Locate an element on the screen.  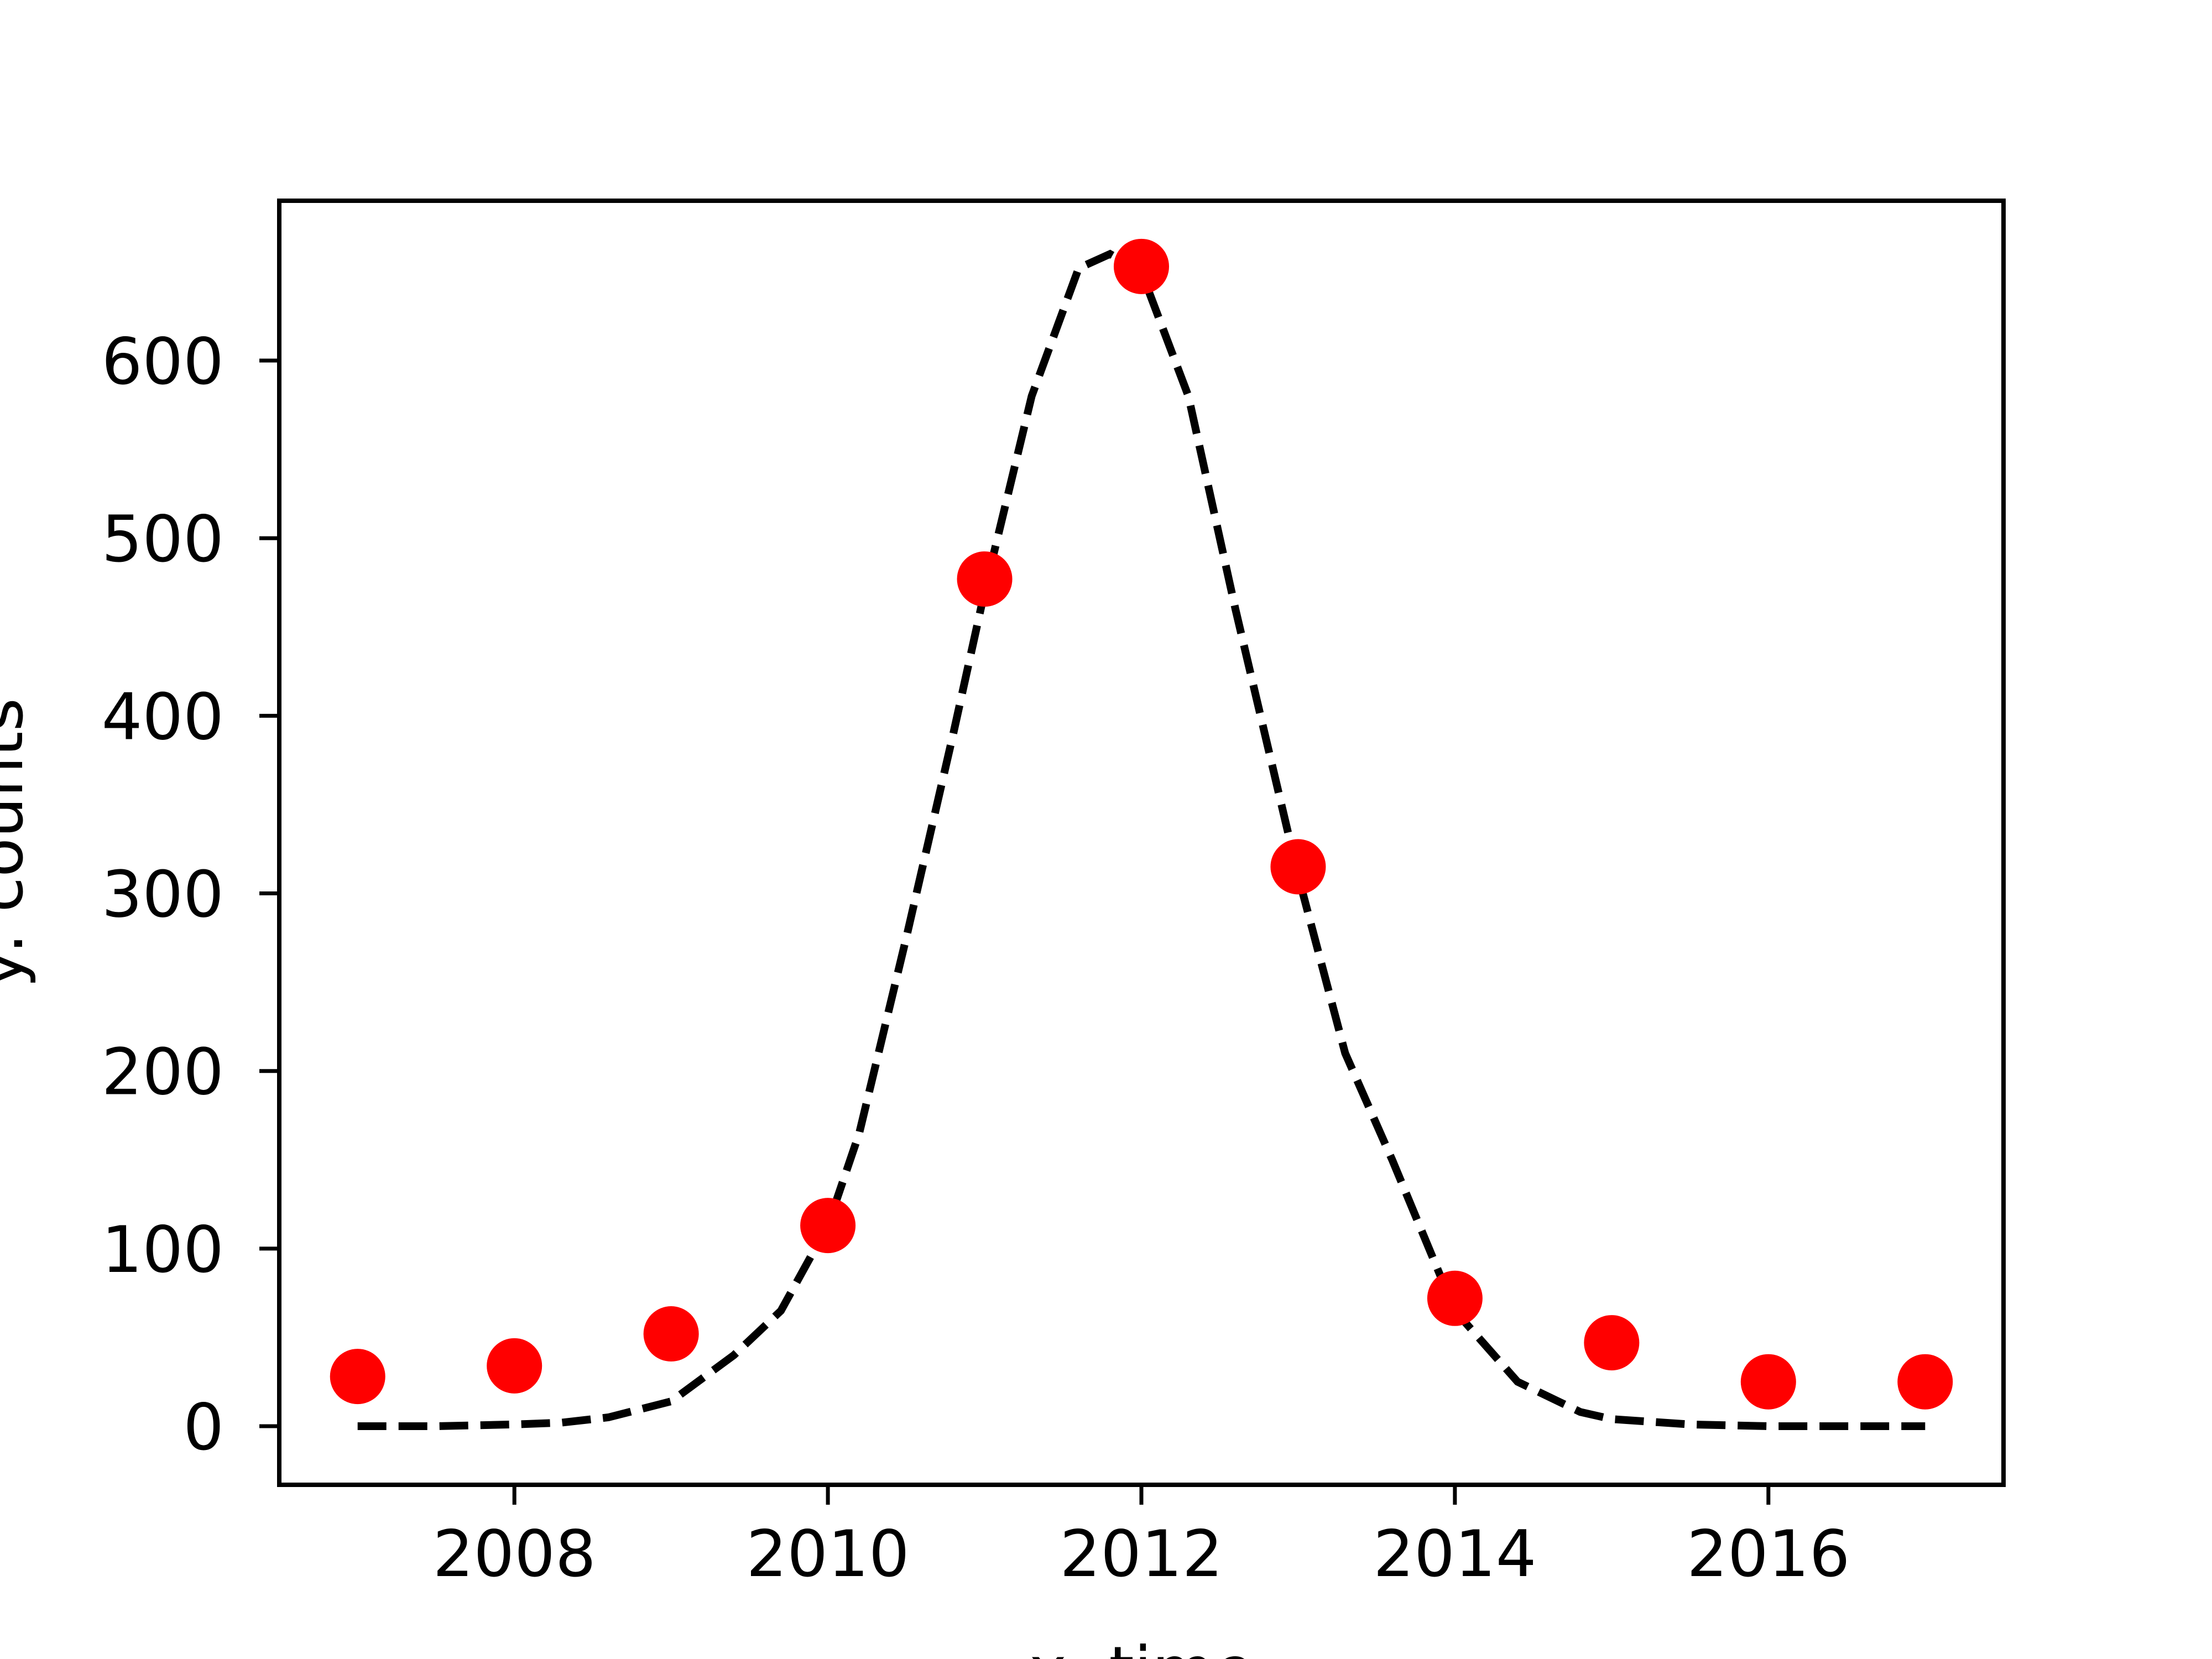
y-tick-label: 100 is located at coordinates (163, 1250).